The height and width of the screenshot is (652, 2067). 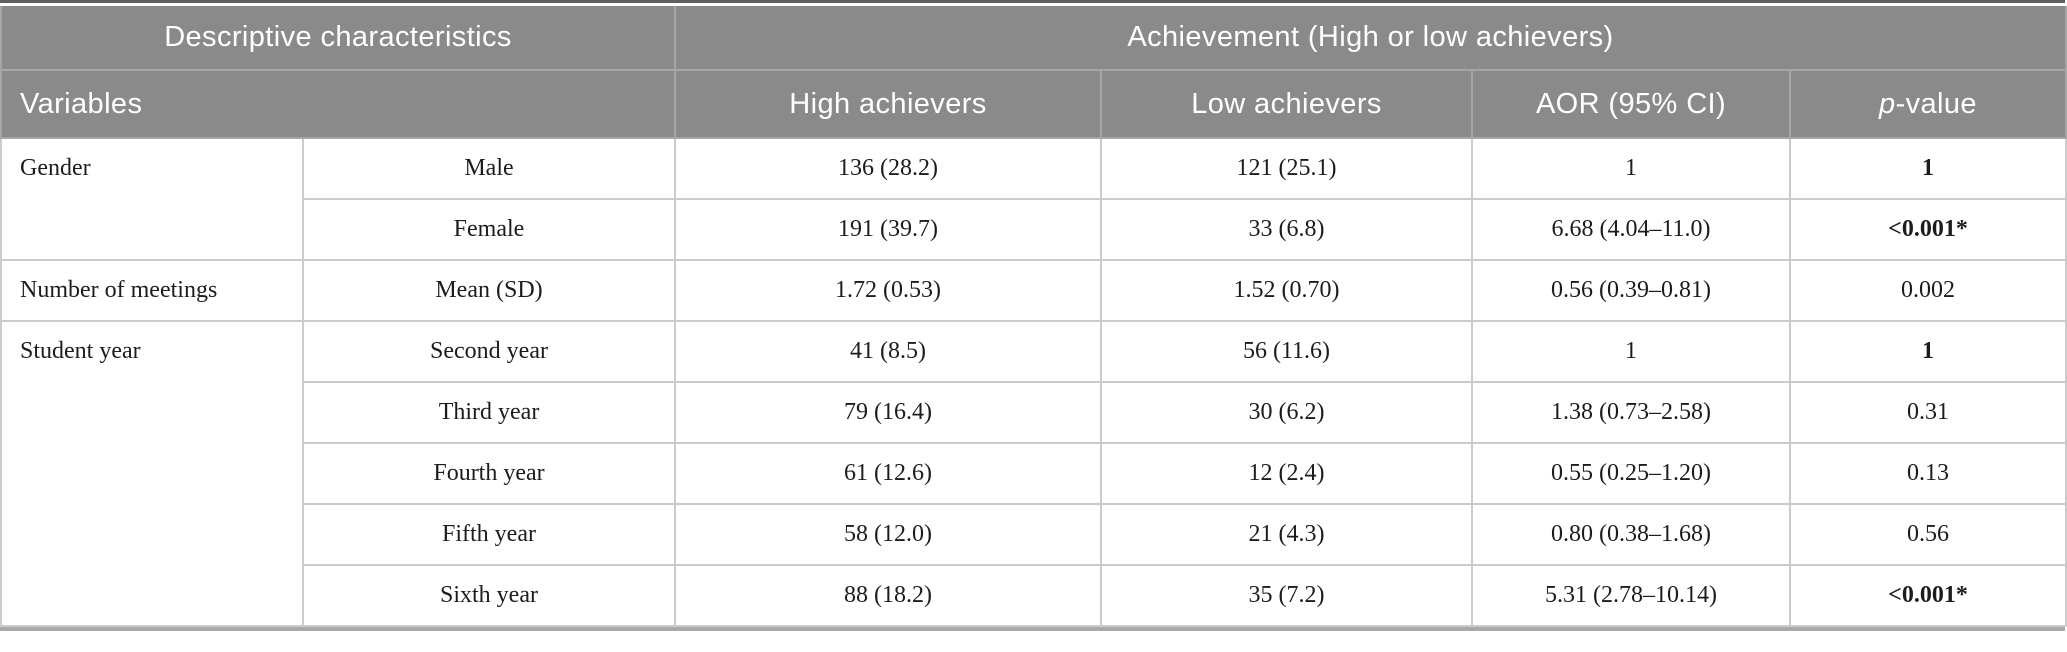 What do you see at coordinates (888, 412) in the screenshot?
I see `cell-high: 79 (16.4)` at bounding box center [888, 412].